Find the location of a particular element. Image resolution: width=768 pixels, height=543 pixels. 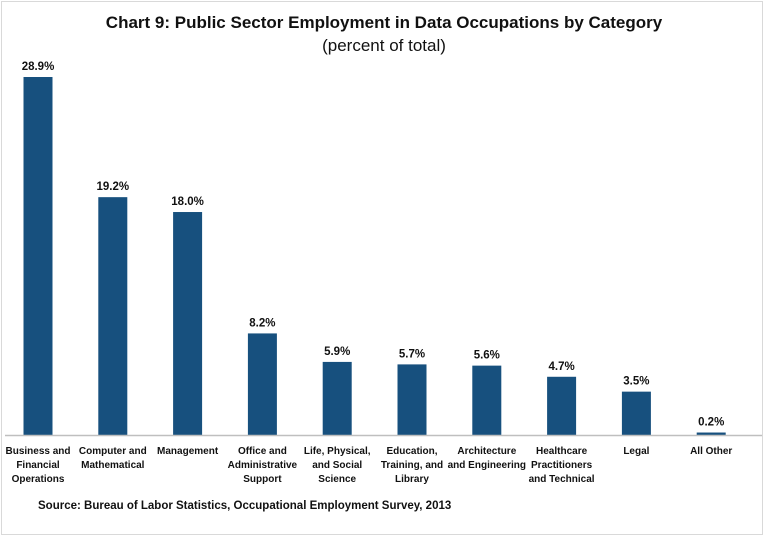

data-label: 8.2% is located at coordinates (262, 323).